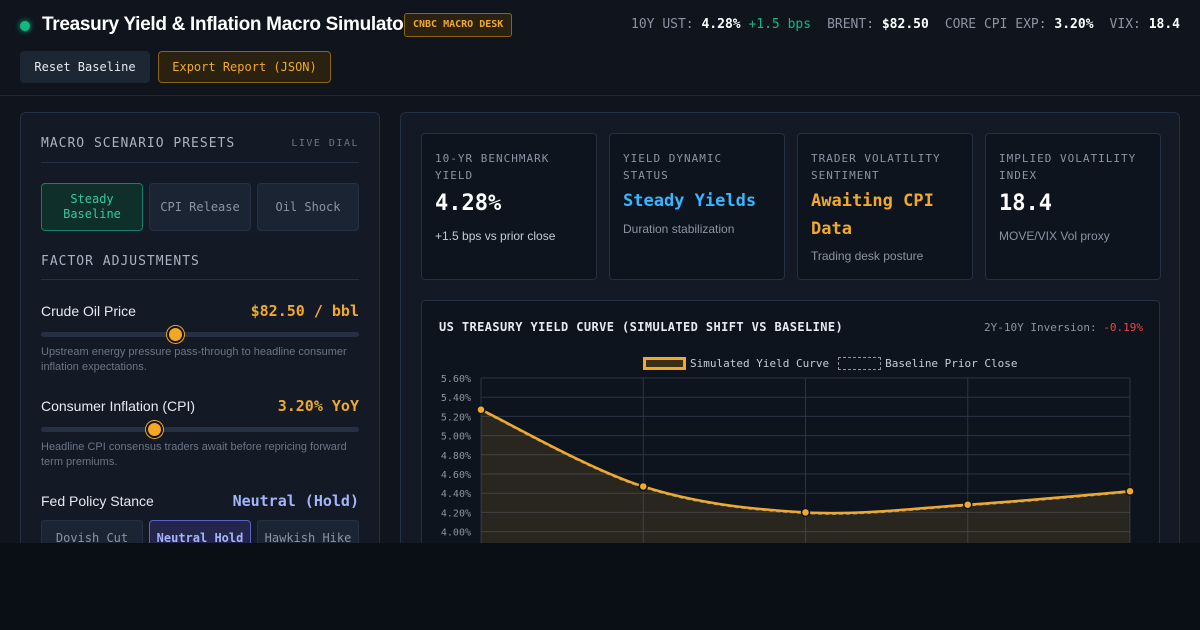 This screenshot has width=1200, height=630. Describe the element at coordinates (97, 501) in the screenshot. I see `fed-policy-label: Fed Policy Stance` at that location.